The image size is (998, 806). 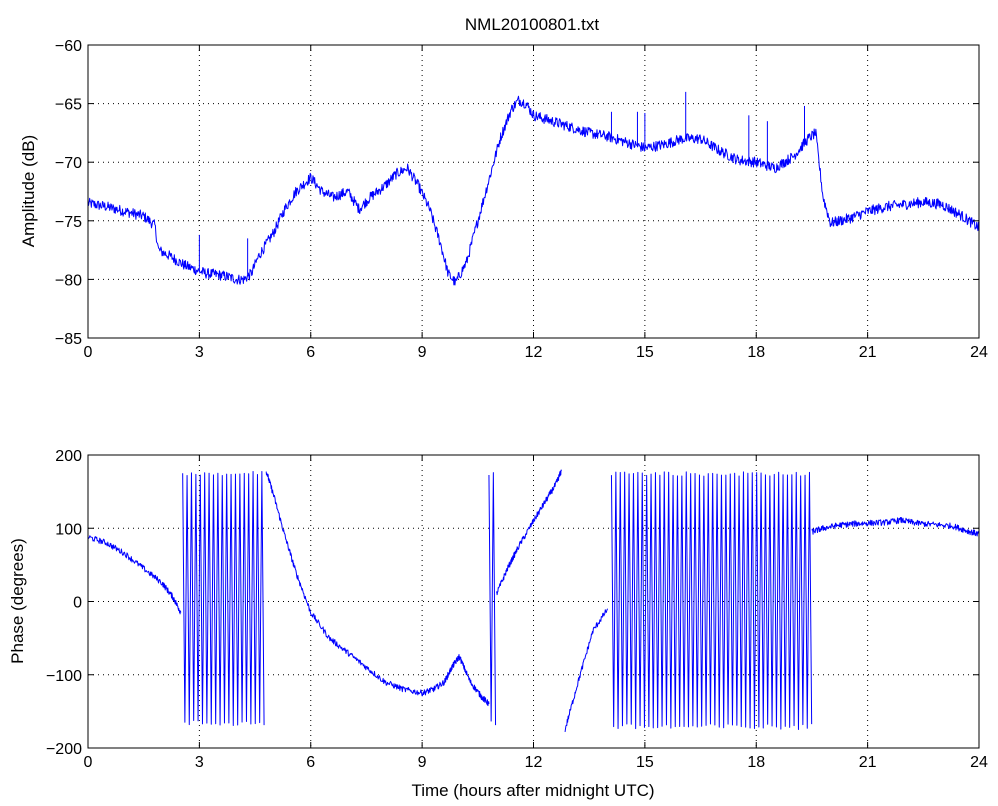 What do you see at coordinates (532, 790) in the screenshot?
I see `phase-x-axis-label: Time (hours after midnight UTC)` at bounding box center [532, 790].